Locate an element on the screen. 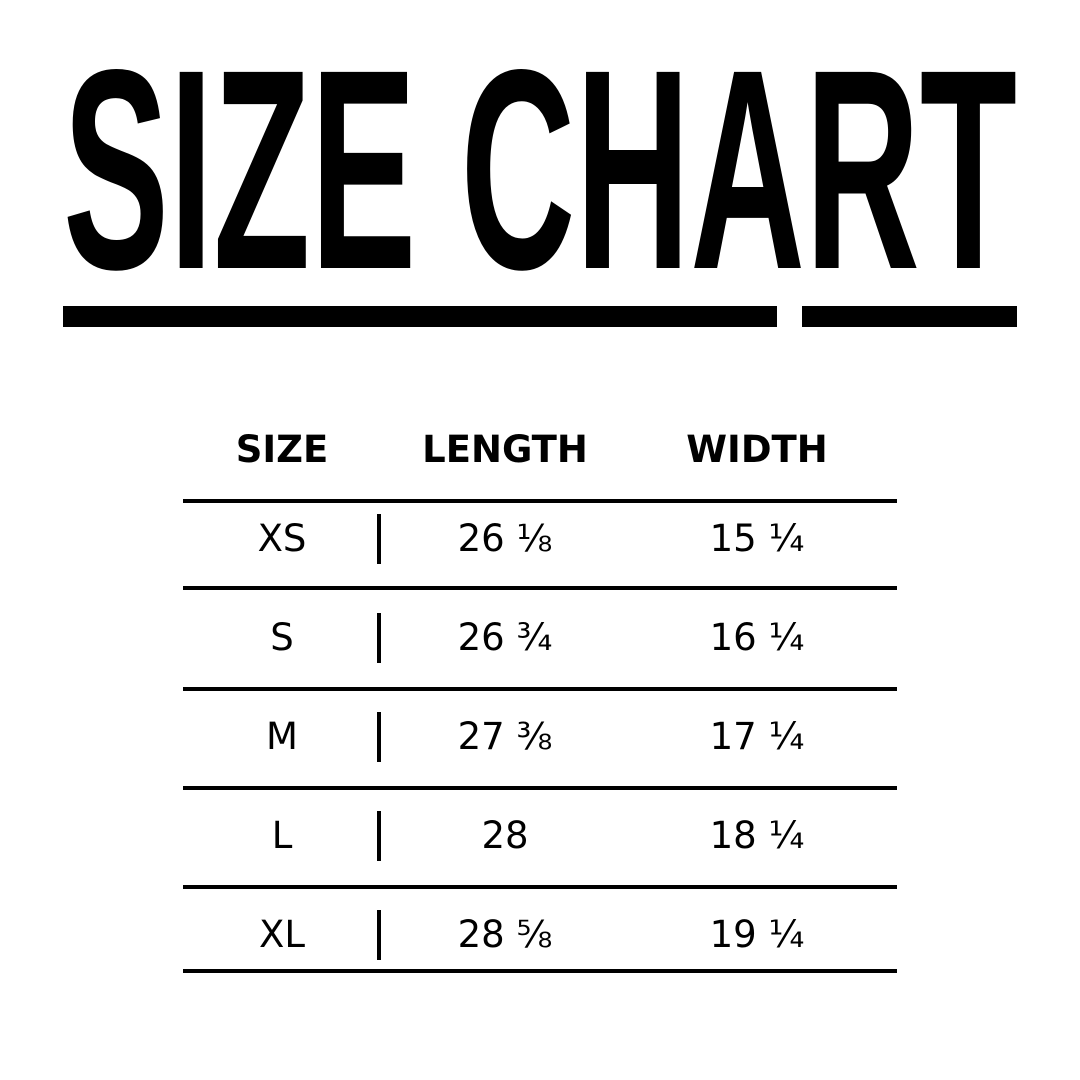 This screenshot has height=1080, width=1080. cell-width: 19 ¼ is located at coordinates (757, 934).